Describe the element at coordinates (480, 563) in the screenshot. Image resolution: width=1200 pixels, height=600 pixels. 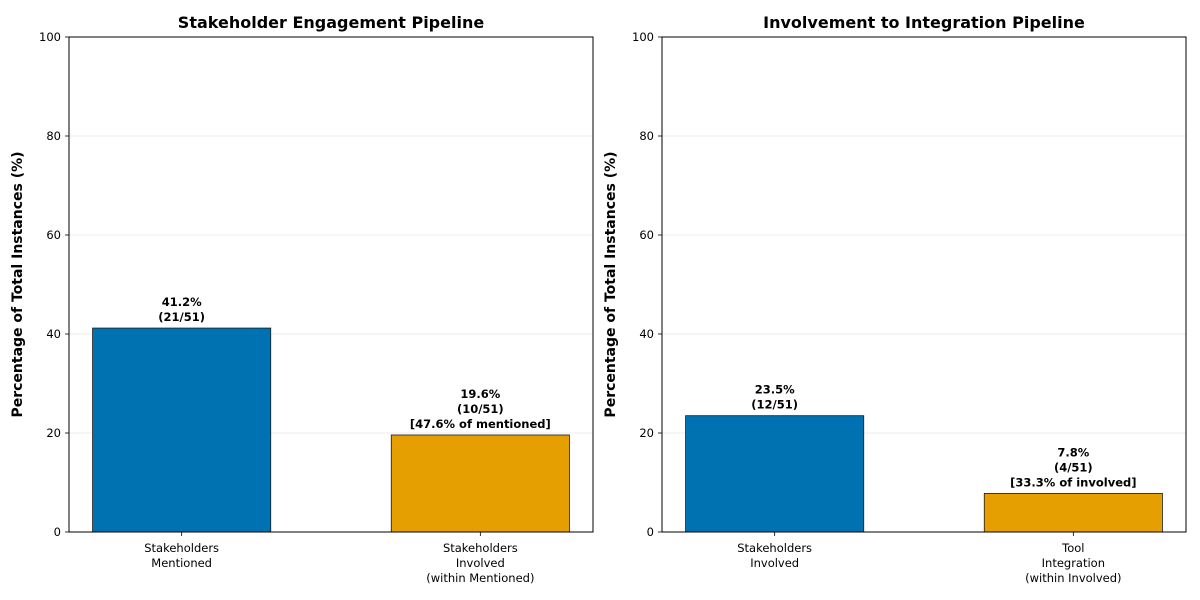
I see `x-tick-label: Stakeholders Involved (within Mentioned)` at that location.